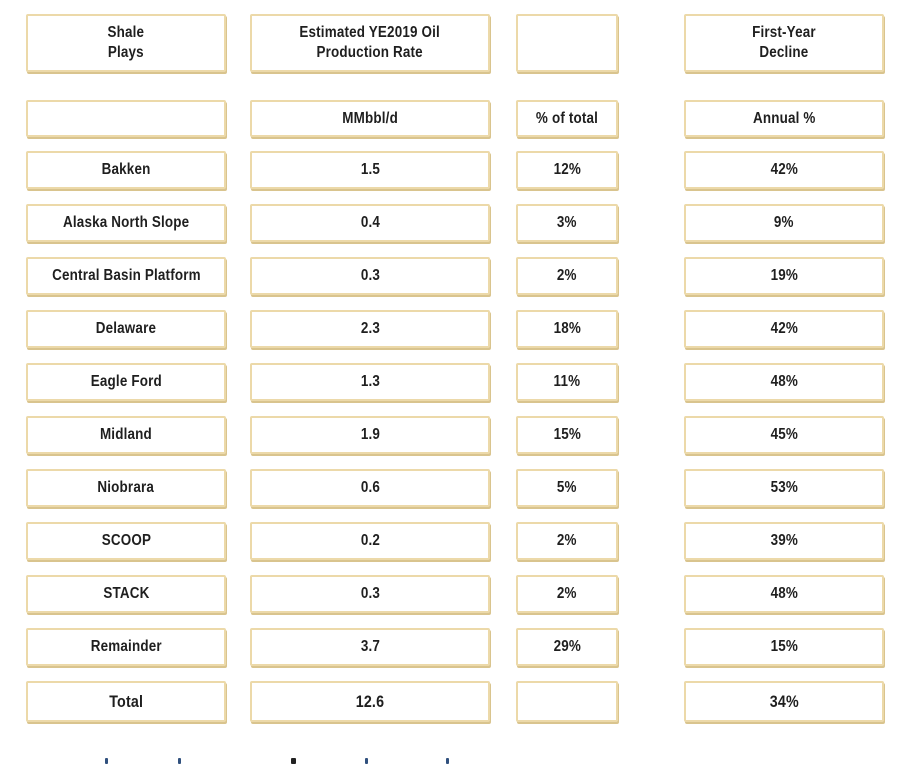  I want to click on table-row-total: Total 12.6 34%, so click(467, 701).